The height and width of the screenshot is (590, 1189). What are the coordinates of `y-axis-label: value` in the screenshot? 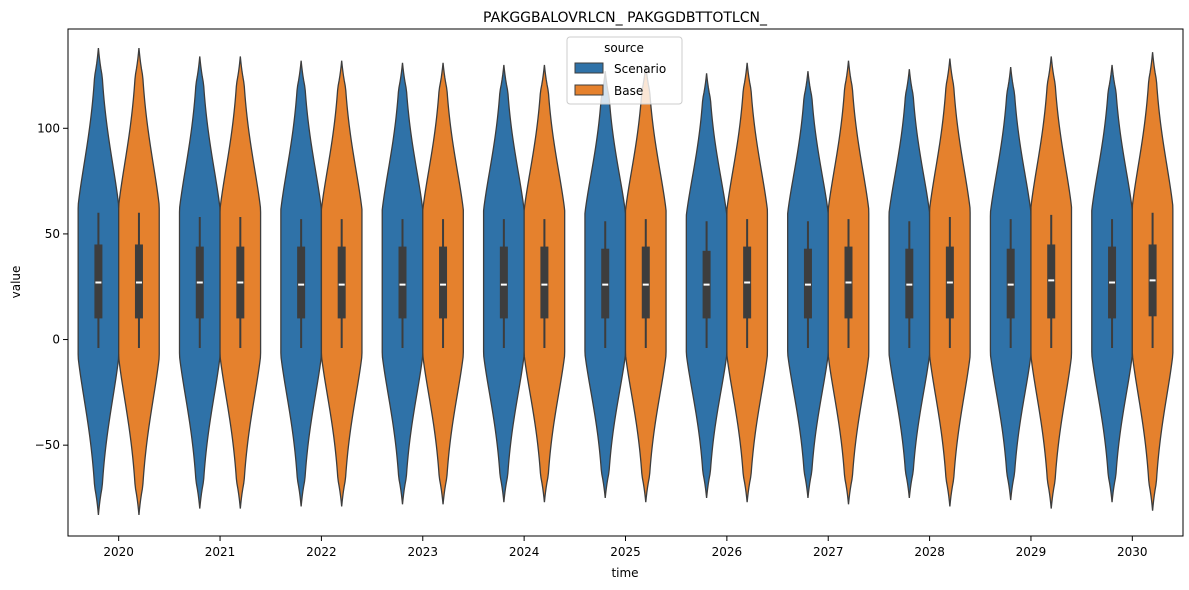 It's located at (16, 282).